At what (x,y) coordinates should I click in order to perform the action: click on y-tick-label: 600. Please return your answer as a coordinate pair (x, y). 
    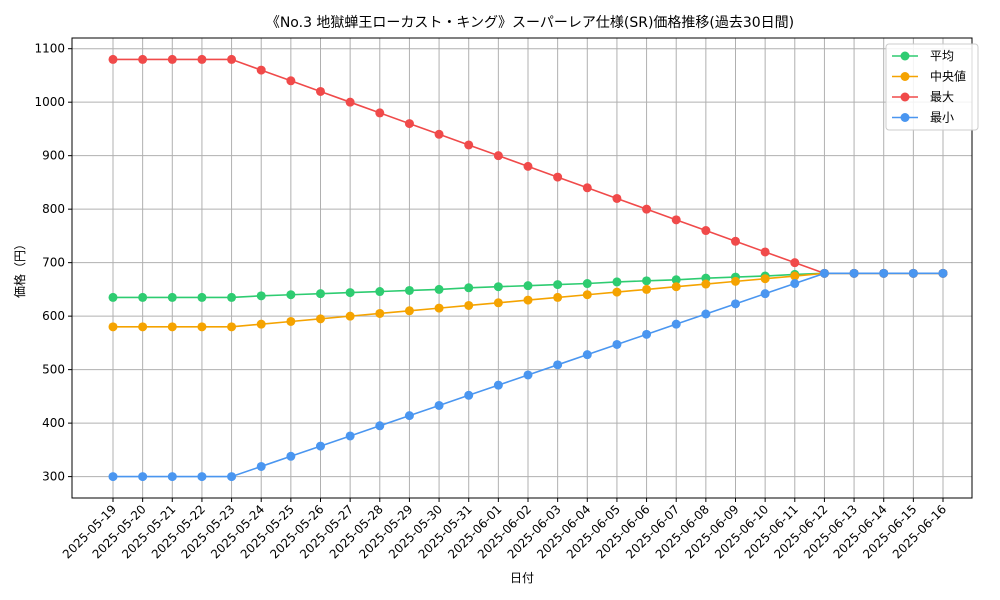
    Looking at the image, I should click on (53, 316).